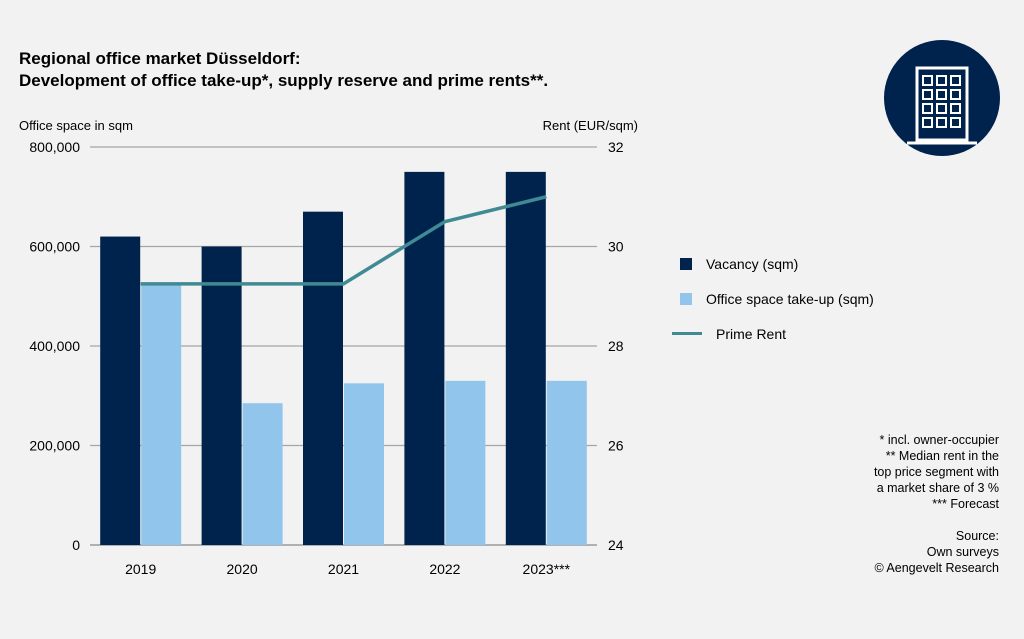 This screenshot has width=1024, height=639. I want to click on y-axis-right-label: Rent (EUR/sqm), so click(590, 125).